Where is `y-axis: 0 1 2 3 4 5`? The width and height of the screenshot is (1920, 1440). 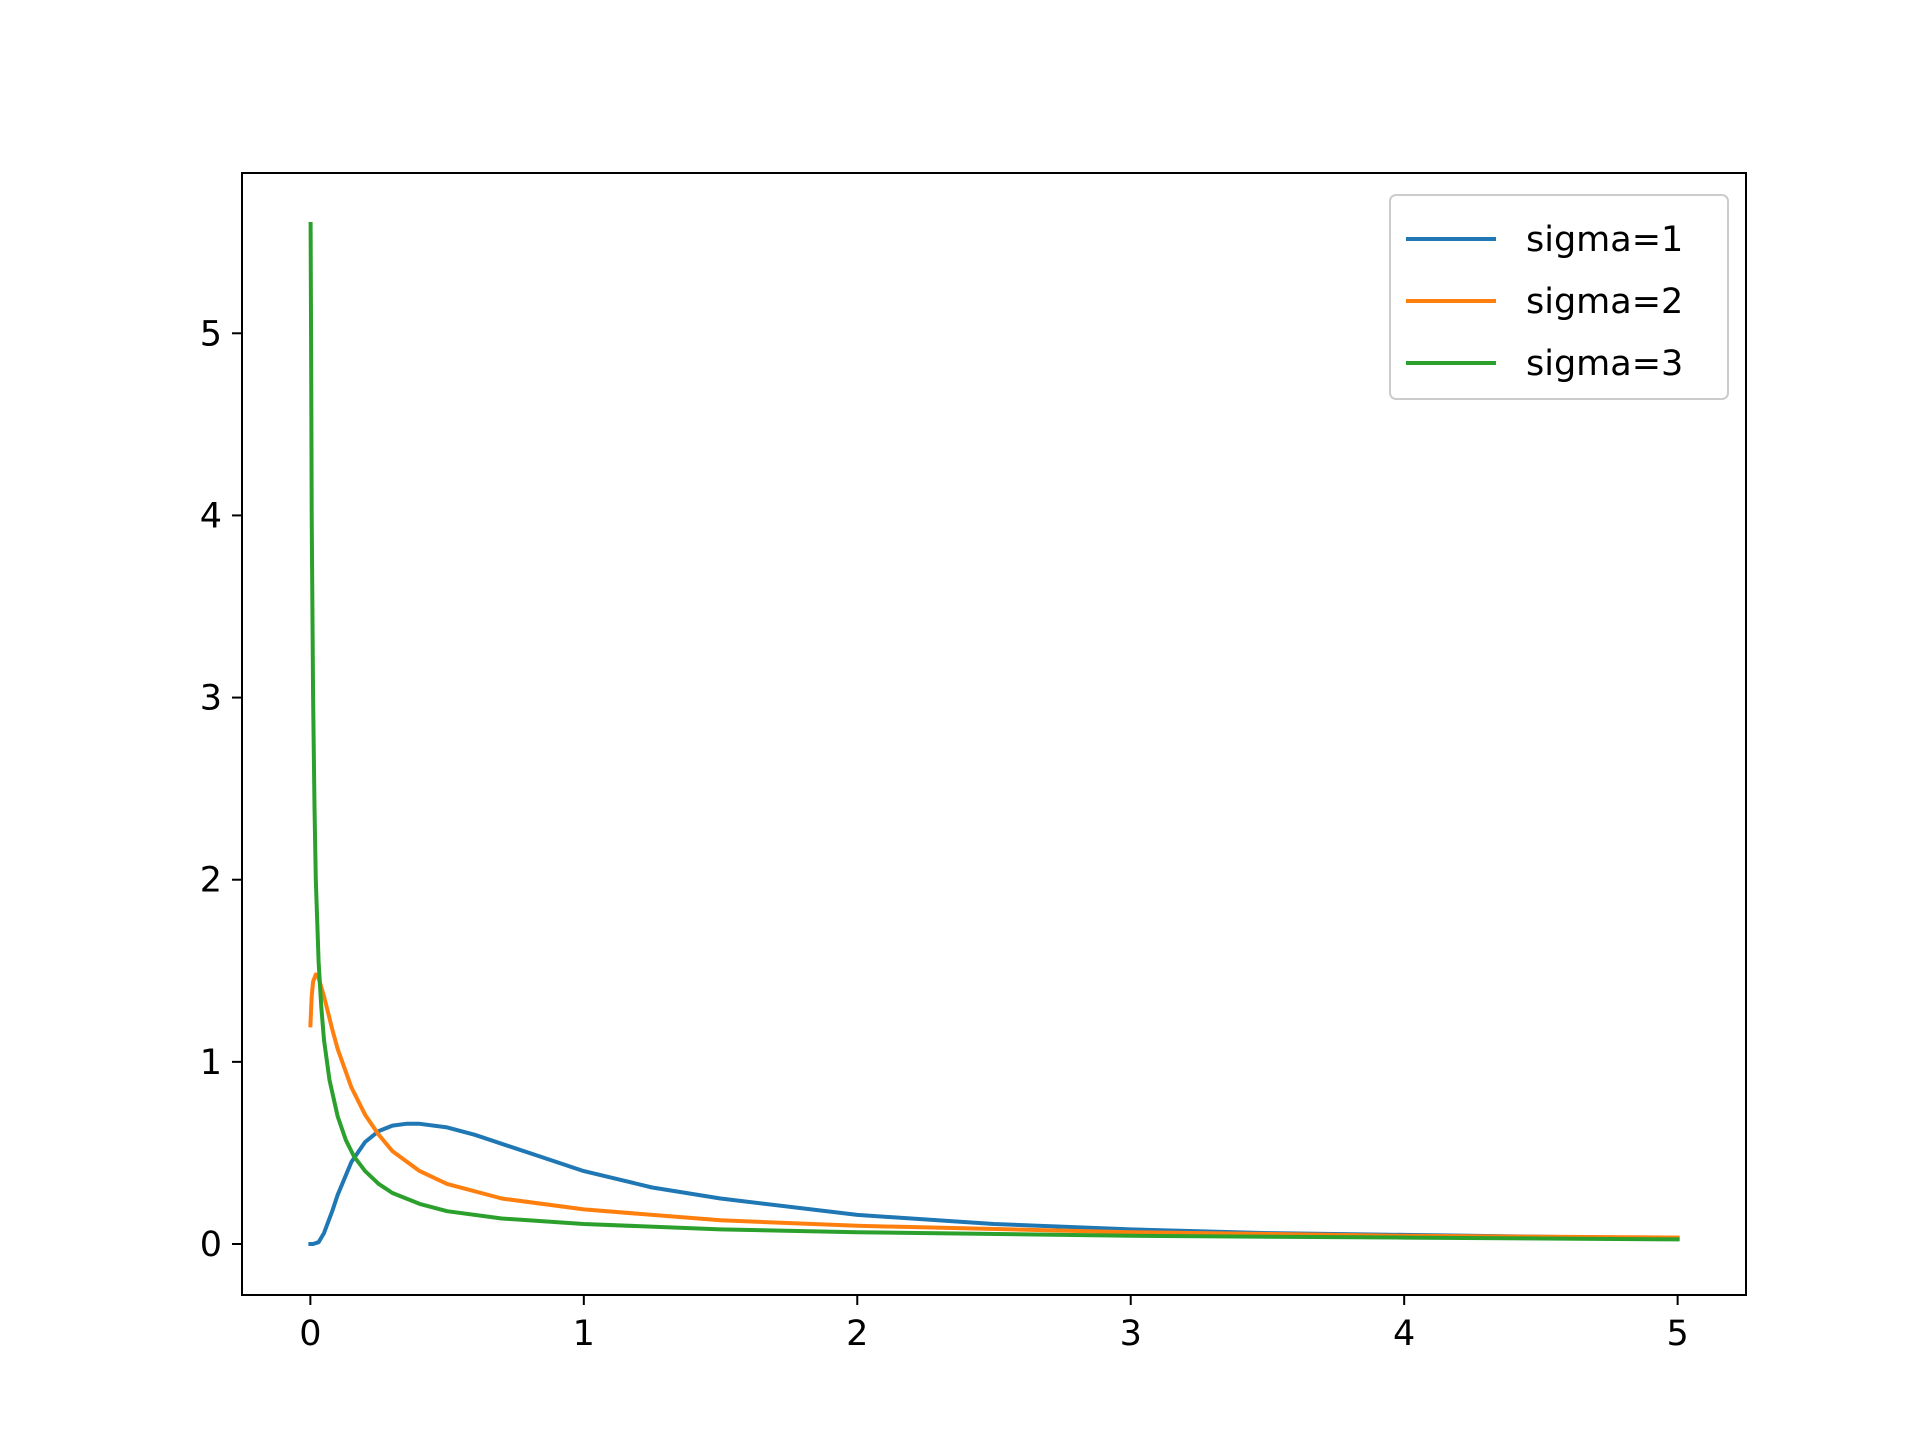 y-axis: 0 1 2 3 4 5 is located at coordinates (221, 789).